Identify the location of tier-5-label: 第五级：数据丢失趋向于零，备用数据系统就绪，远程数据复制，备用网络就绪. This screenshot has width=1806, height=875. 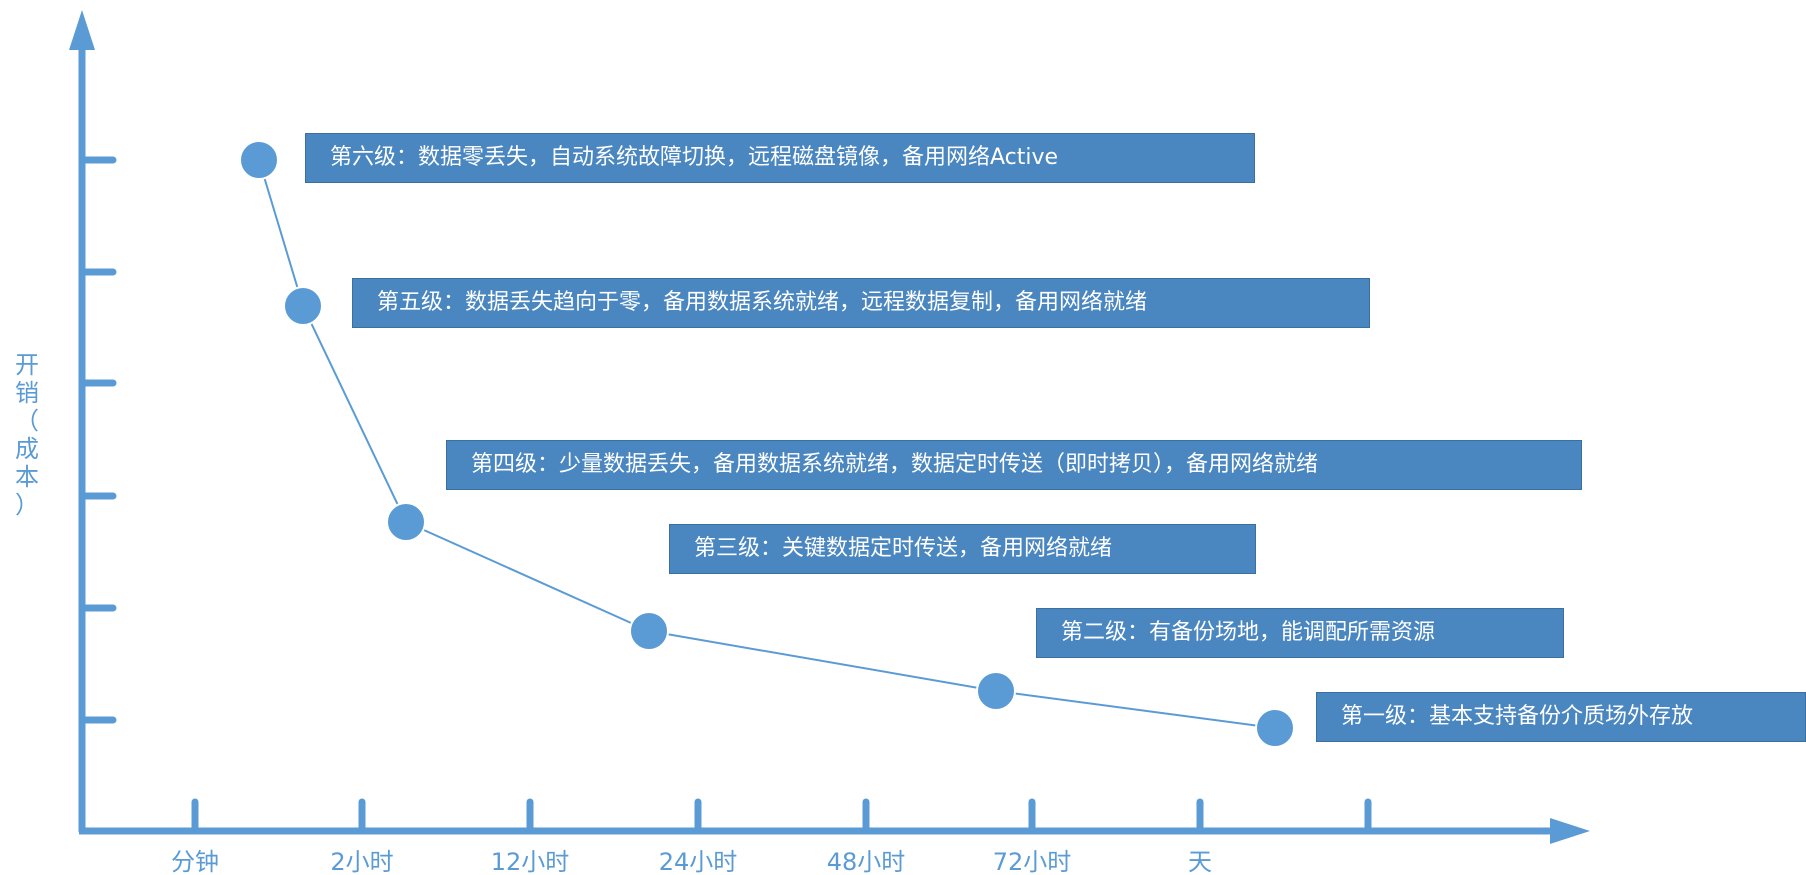
(861, 303).